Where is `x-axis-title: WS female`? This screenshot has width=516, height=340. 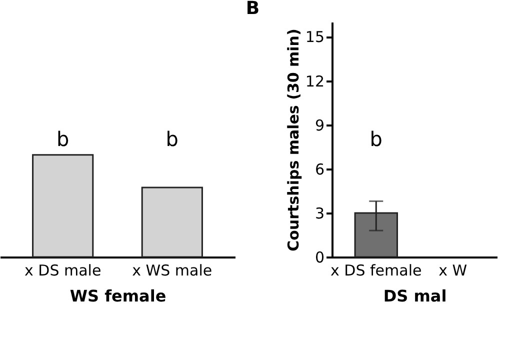 x-axis-title: WS female is located at coordinates (118, 296).